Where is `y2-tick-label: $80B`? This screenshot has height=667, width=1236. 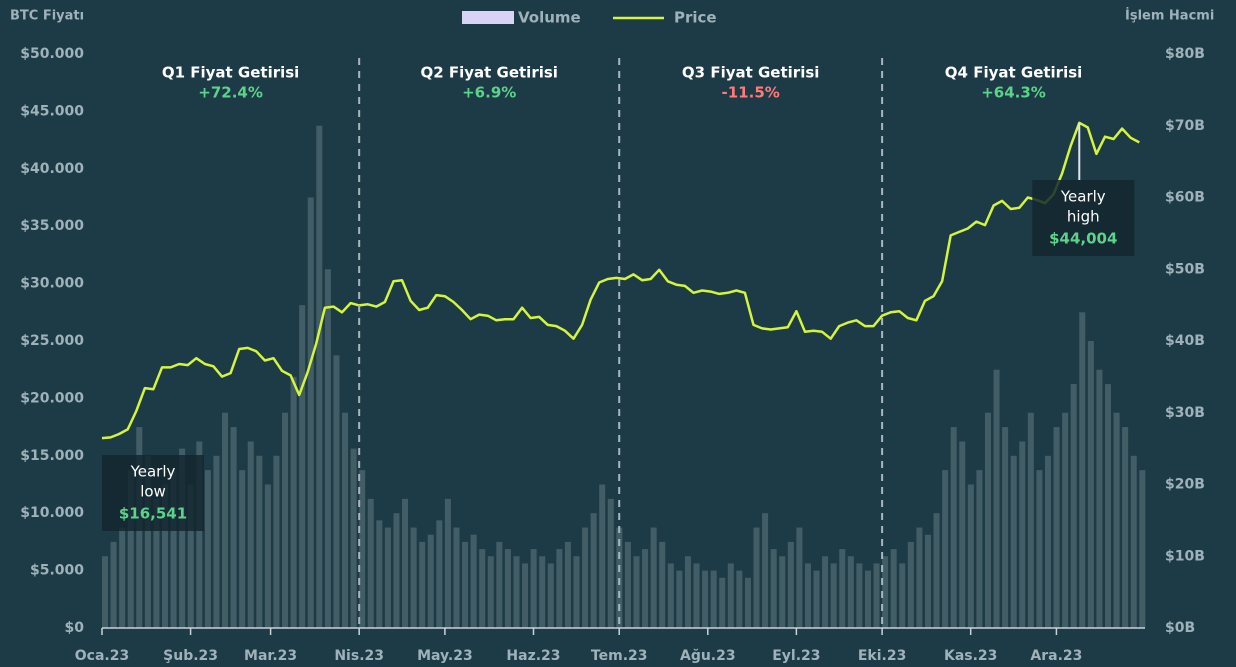
y2-tick-label: $80B is located at coordinates (1185, 54).